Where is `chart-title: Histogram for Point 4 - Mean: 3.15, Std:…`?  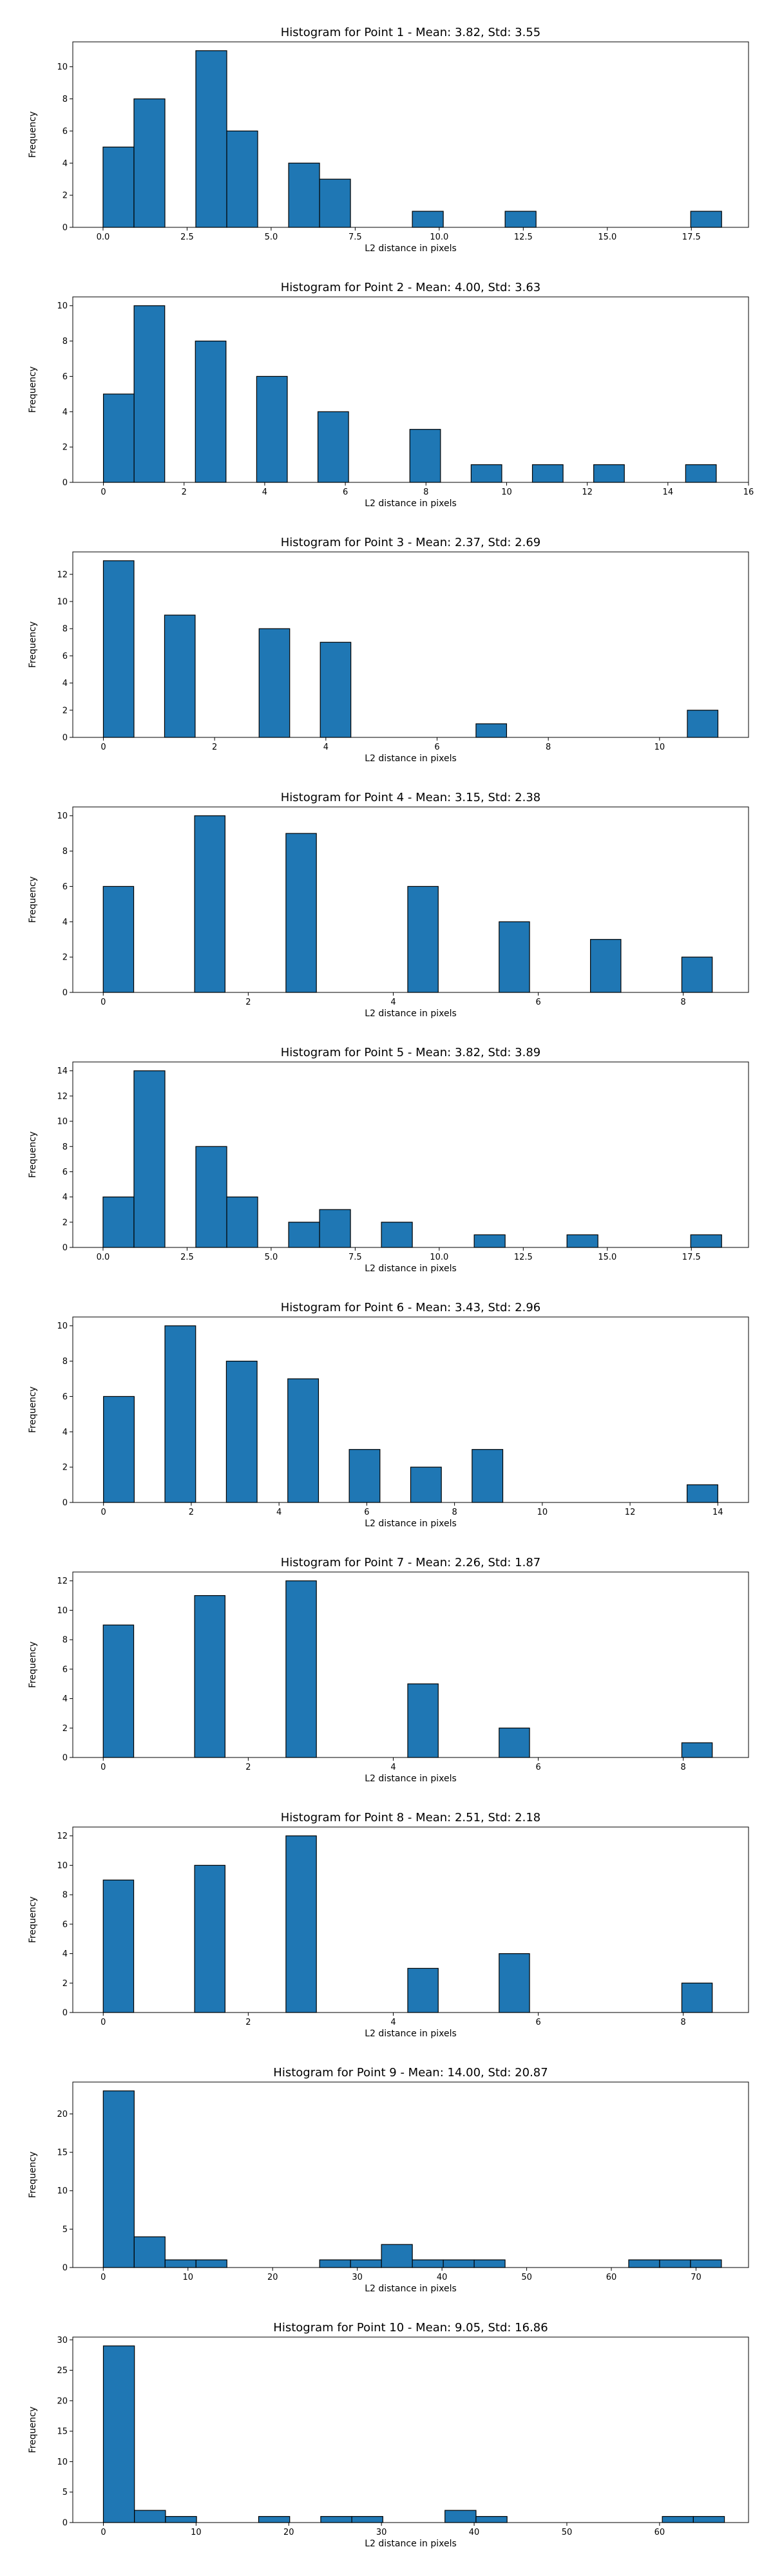
chart-title: Histogram for Point 4 - Mean: 3.15, Std:… is located at coordinates (411, 797).